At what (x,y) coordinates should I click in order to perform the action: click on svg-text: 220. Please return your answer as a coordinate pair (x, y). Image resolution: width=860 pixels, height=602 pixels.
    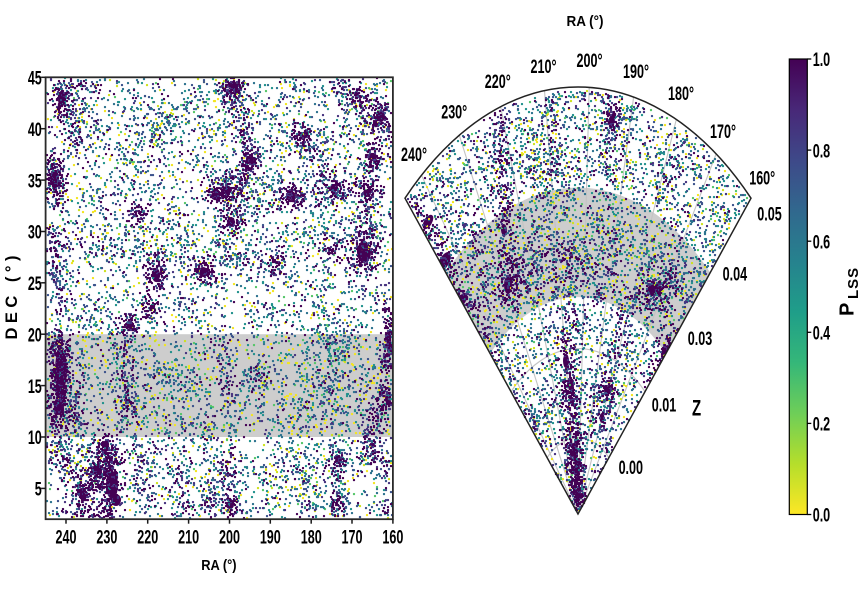
    Looking at the image, I should click on (147, 537).